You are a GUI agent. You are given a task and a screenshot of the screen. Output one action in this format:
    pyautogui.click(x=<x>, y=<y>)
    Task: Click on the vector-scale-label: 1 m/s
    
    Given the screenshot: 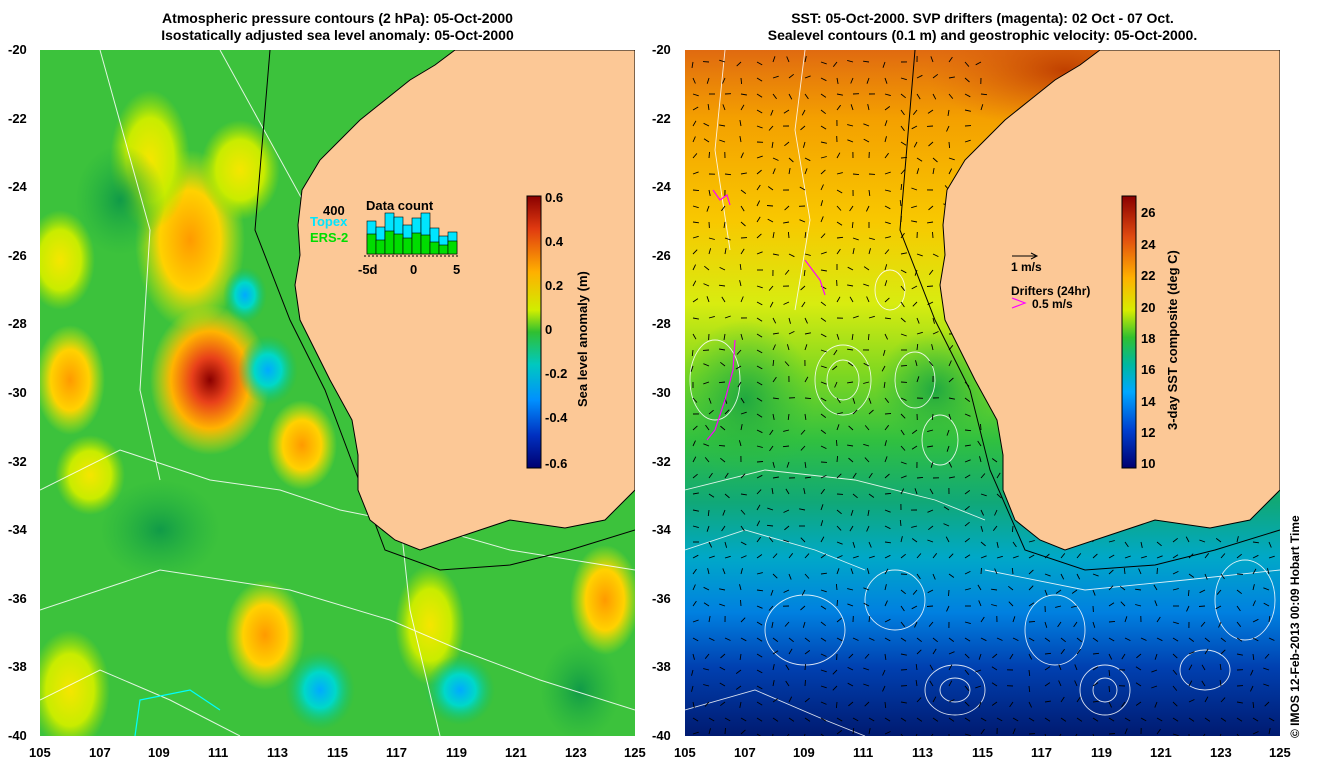 What is the action you would take?
    pyautogui.click(x=1026, y=267)
    